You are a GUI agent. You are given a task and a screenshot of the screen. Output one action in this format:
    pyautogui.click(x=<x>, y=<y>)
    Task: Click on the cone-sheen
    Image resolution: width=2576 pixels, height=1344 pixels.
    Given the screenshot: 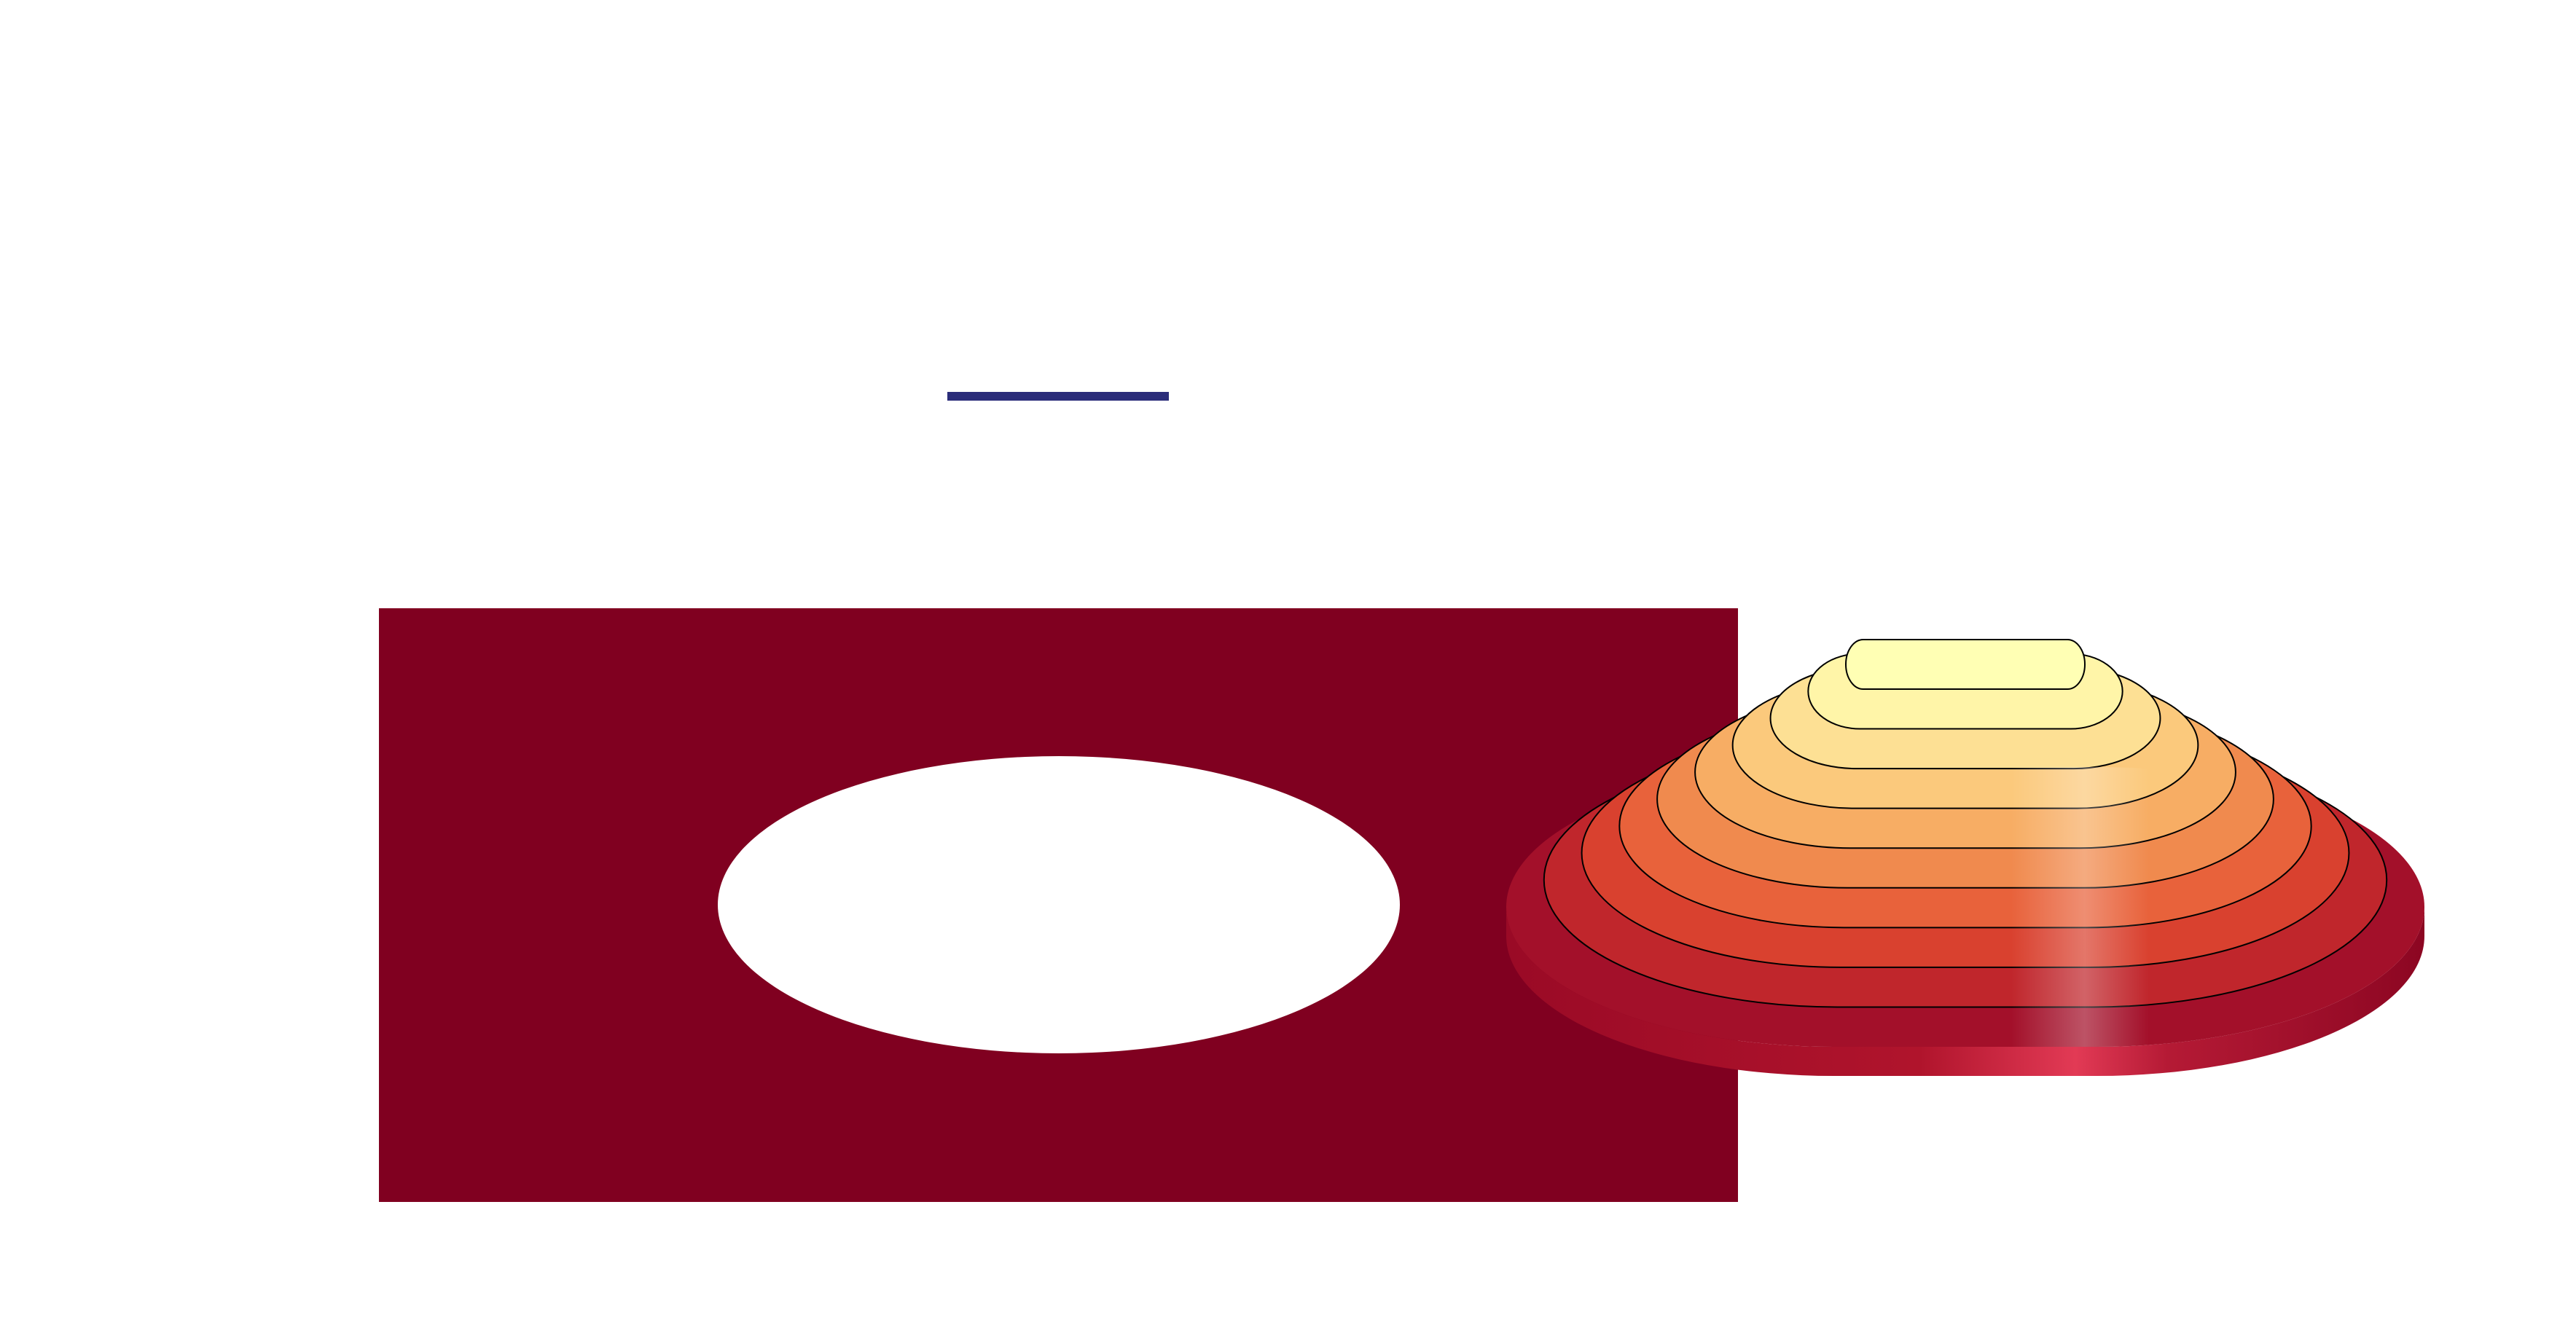 What is the action you would take?
    pyautogui.click(x=1965, y=907)
    